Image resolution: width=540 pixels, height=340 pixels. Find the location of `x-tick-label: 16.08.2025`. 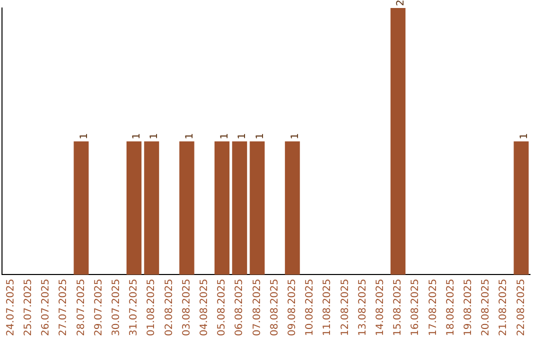

x-tick-label: 16.08.2025 is located at coordinates (416, 307).